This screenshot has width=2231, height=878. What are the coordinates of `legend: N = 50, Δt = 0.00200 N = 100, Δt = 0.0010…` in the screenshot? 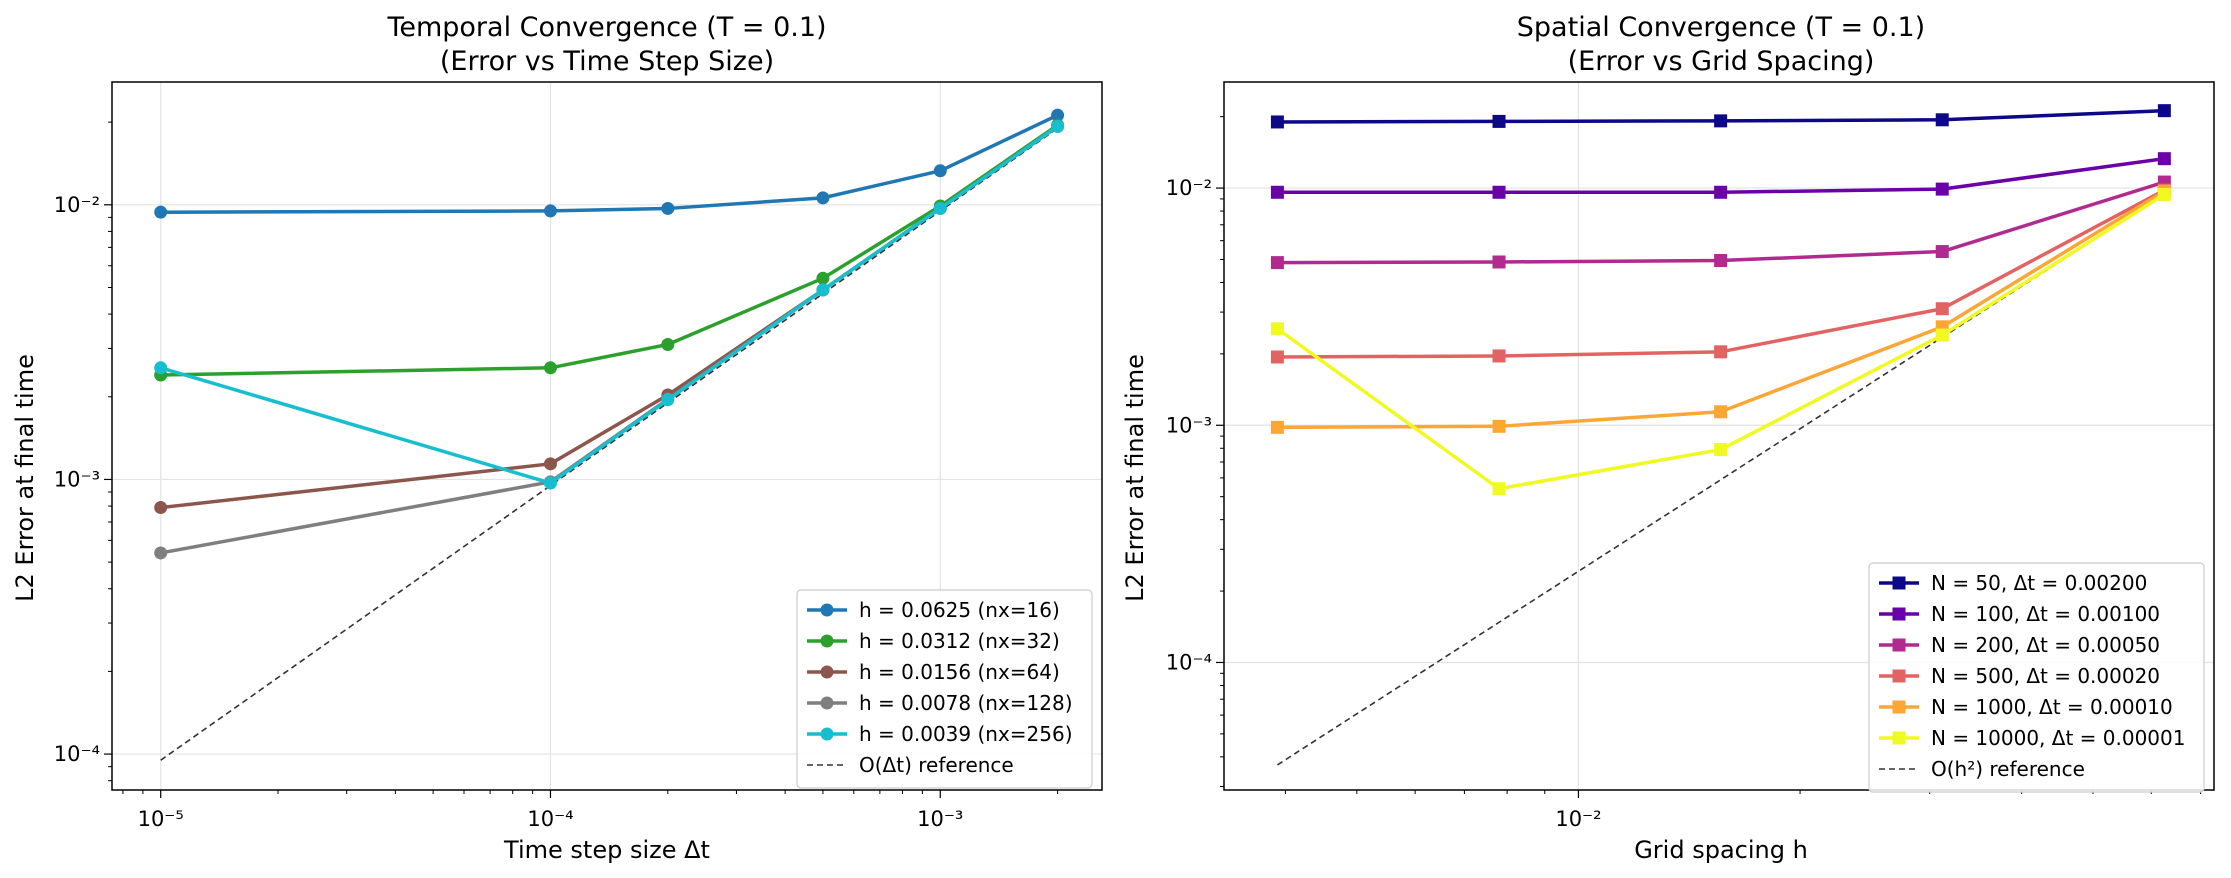 It's located at (2036, 677).